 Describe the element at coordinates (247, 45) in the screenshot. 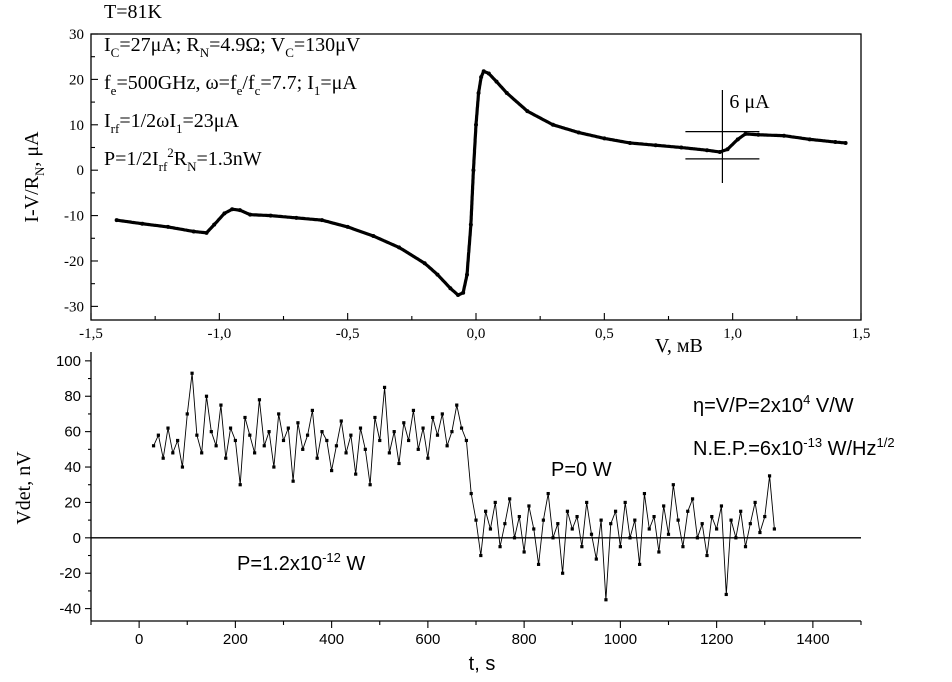

I see `iv-annotation-1-part: =4.9Ω; V` at that location.